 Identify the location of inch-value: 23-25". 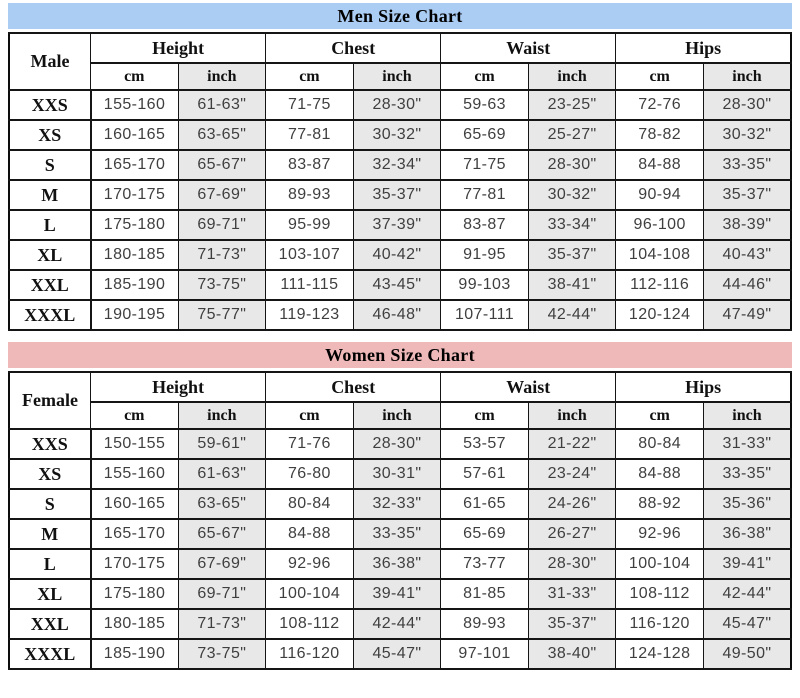
(572, 105).